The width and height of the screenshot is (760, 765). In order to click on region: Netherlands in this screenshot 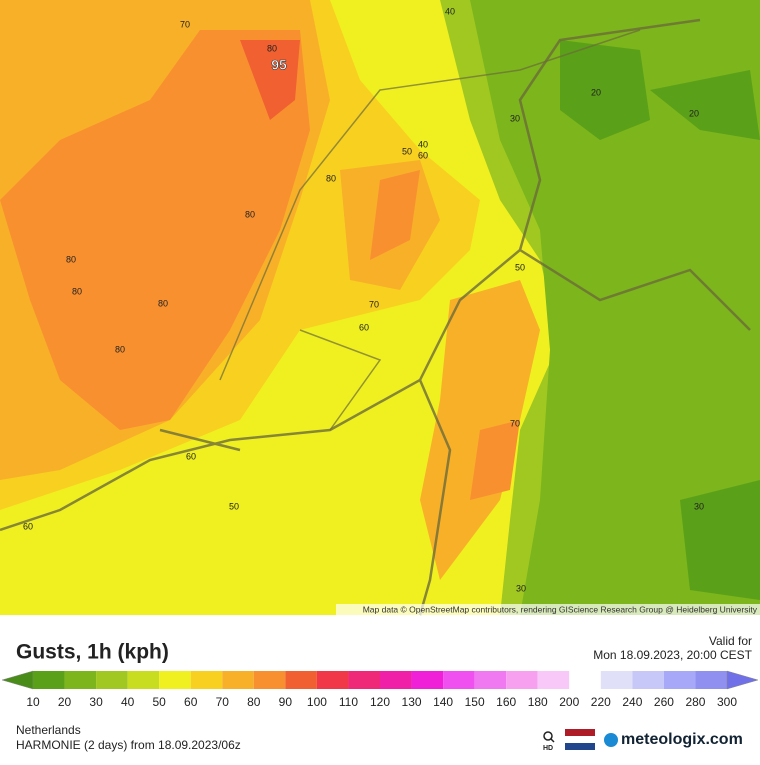, I will do `click(48, 730)`.